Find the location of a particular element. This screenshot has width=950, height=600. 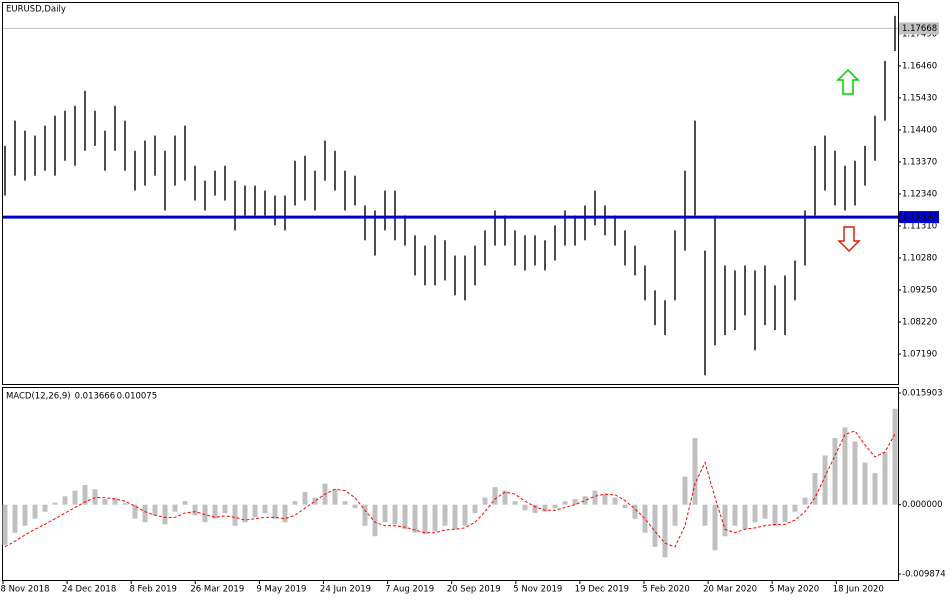

y-tick-label: 1.10280 is located at coordinates (919, 259).